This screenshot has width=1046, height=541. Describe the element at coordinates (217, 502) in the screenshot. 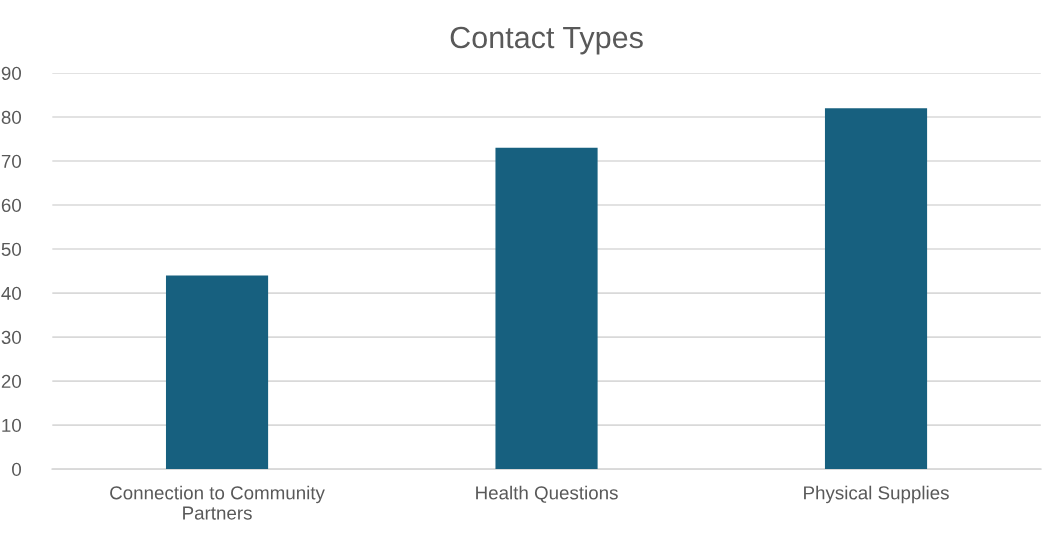

I see `x-tick-label: Connection to Community Partners` at that location.